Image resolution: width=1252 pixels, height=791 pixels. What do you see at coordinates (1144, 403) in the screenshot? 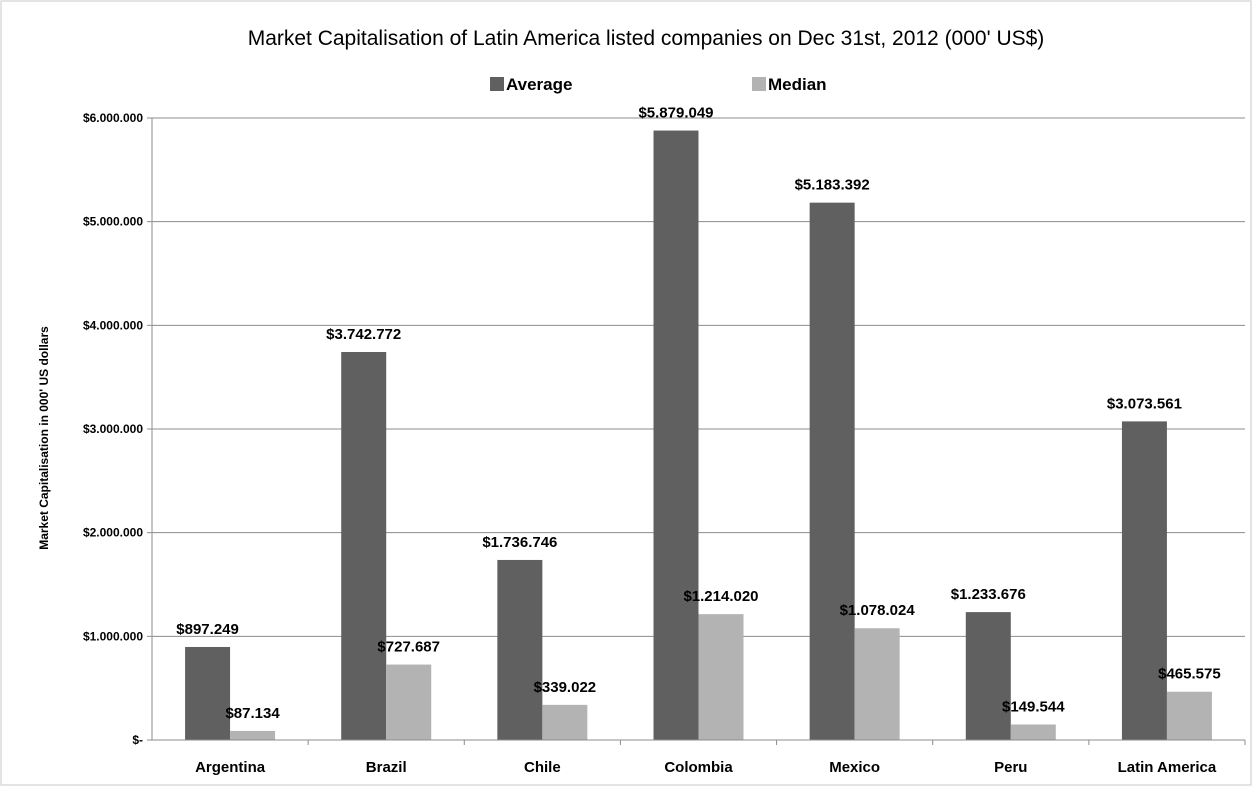
I see `data-label-average: $3.073.561` at bounding box center [1144, 403].